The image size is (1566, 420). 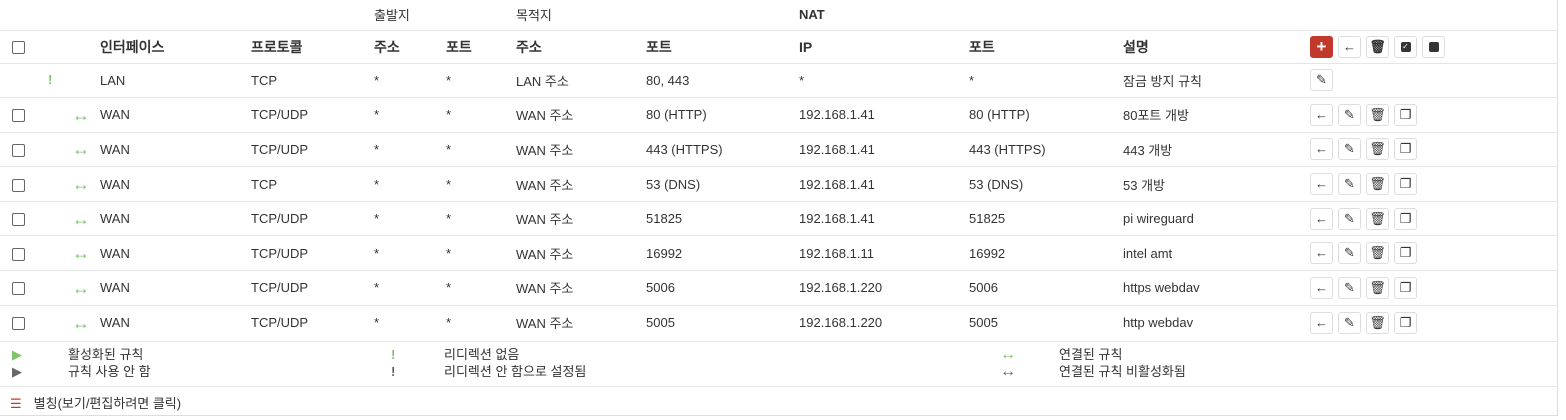 What do you see at coordinates (410, 46) in the screenshot?
I see `col-src-addr: 주소` at bounding box center [410, 46].